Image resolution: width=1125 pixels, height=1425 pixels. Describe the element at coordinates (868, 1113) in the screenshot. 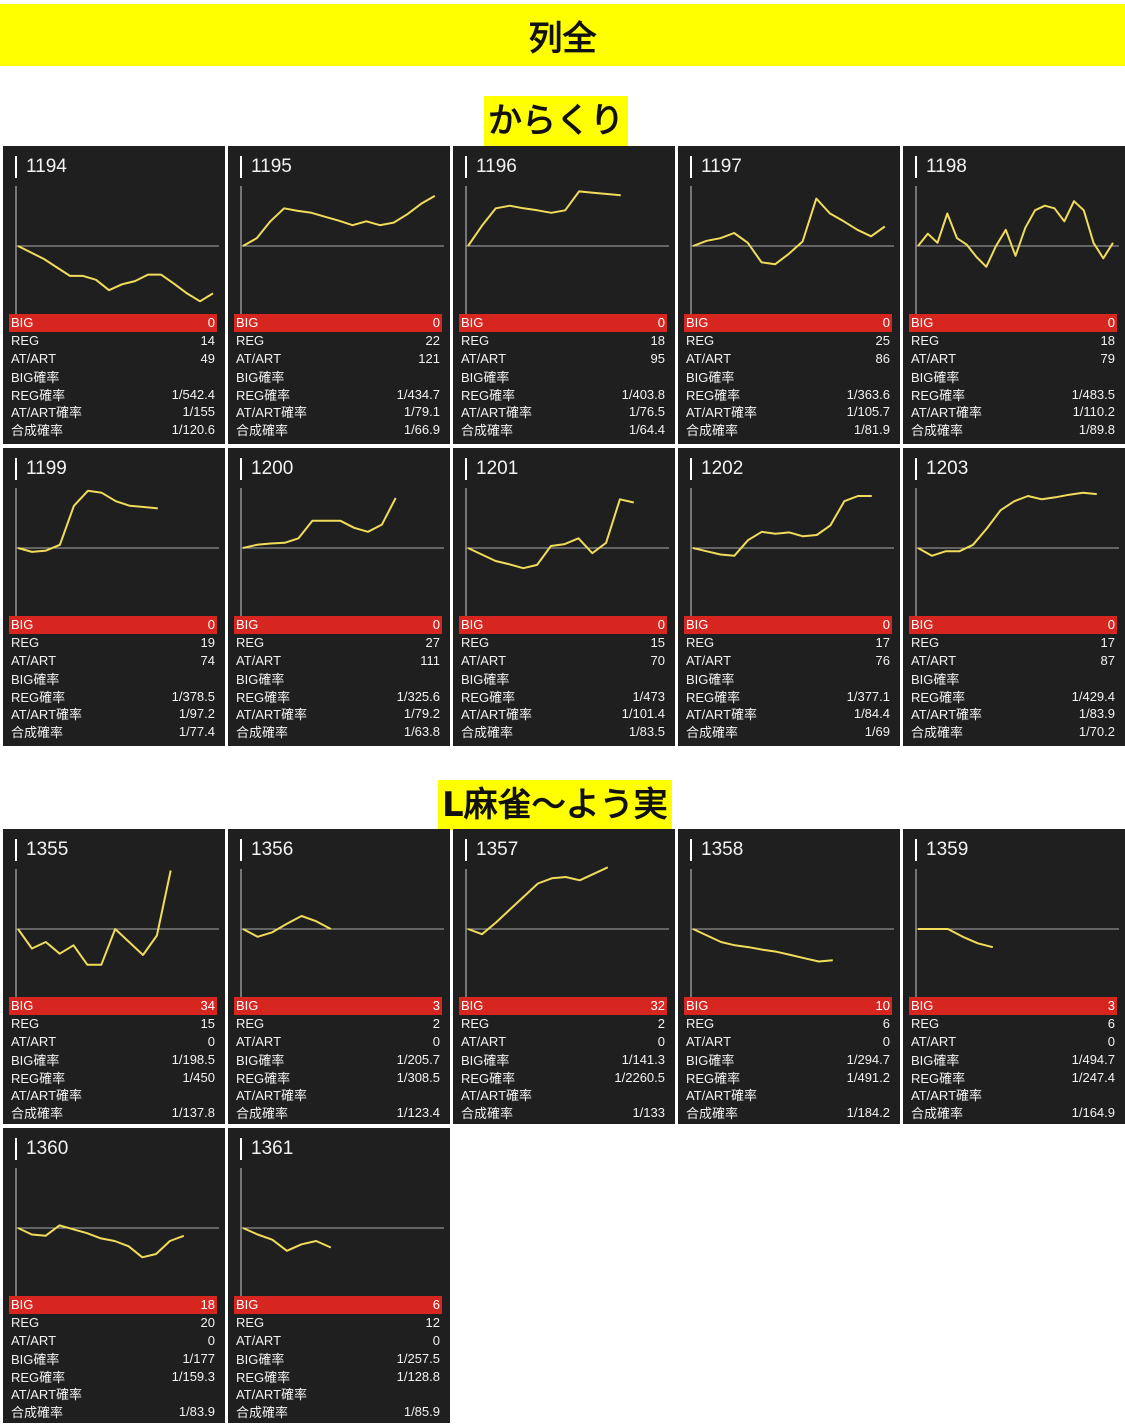

I see `stat-value: 1/184.2` at that location.